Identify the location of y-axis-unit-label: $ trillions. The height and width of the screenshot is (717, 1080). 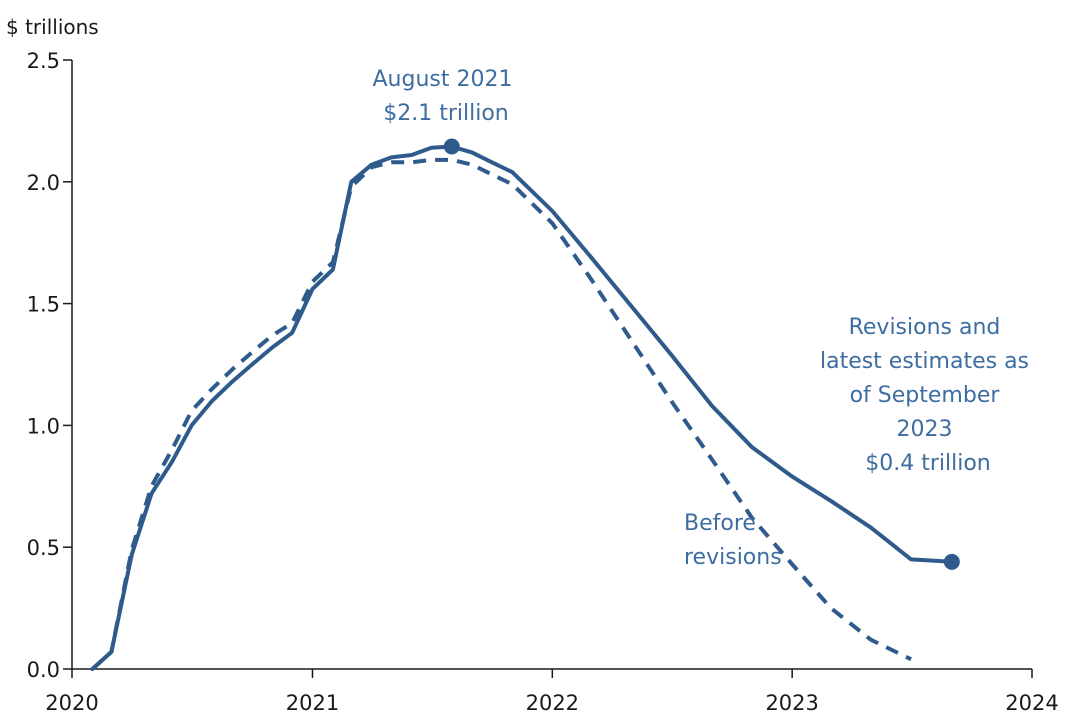
(52, 27).